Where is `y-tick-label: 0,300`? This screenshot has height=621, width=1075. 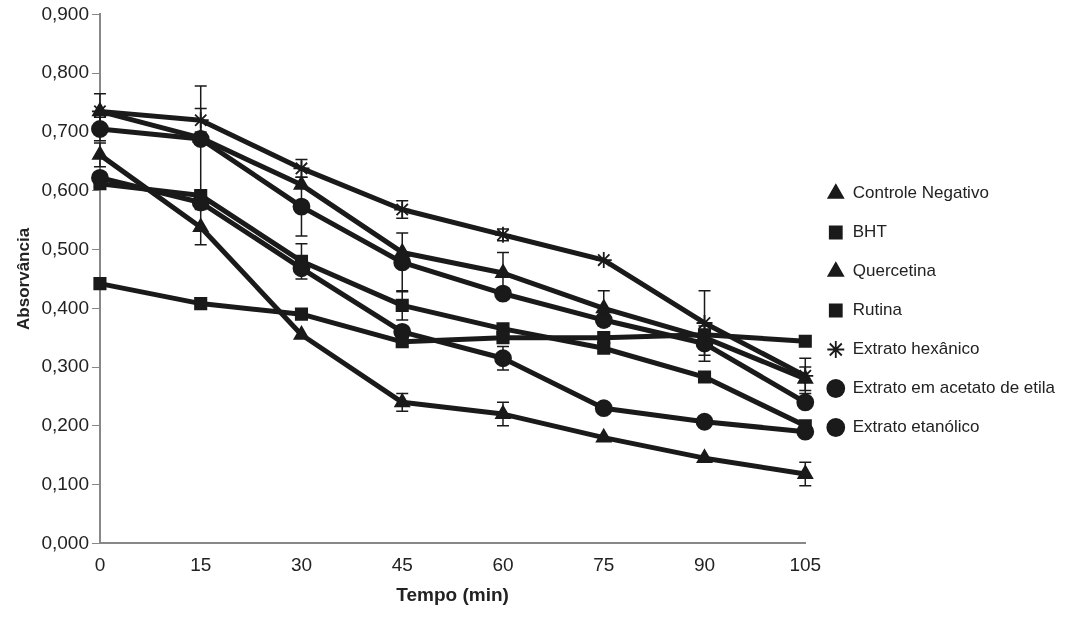
y-tick-label: 0,300 is located at coordinates (65, 366).